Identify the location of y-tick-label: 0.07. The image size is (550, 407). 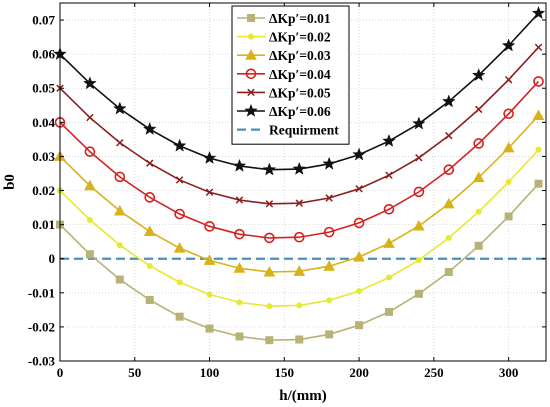
(43, 20).